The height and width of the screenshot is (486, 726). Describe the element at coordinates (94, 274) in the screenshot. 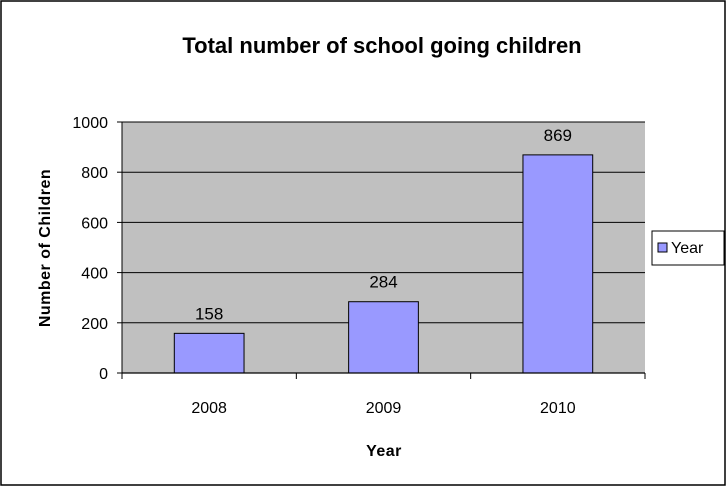

I see `y-tick-label: 400` at that location.